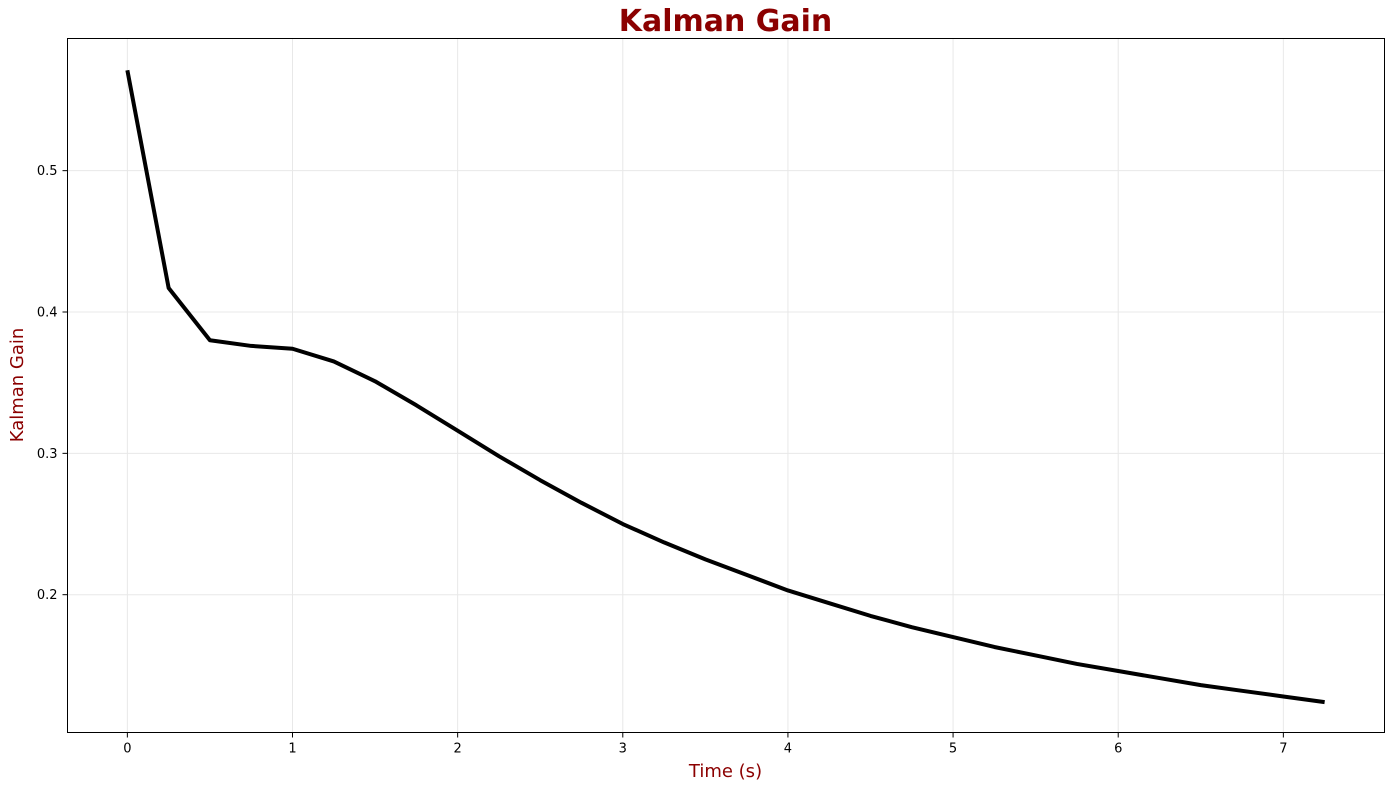 The width and height of the screenshot is (1397, 787). What do you see at coordinates (47, 171) in the screenshot?
I see `y-tick-label: 0.5` at bounding box center [47, 171].